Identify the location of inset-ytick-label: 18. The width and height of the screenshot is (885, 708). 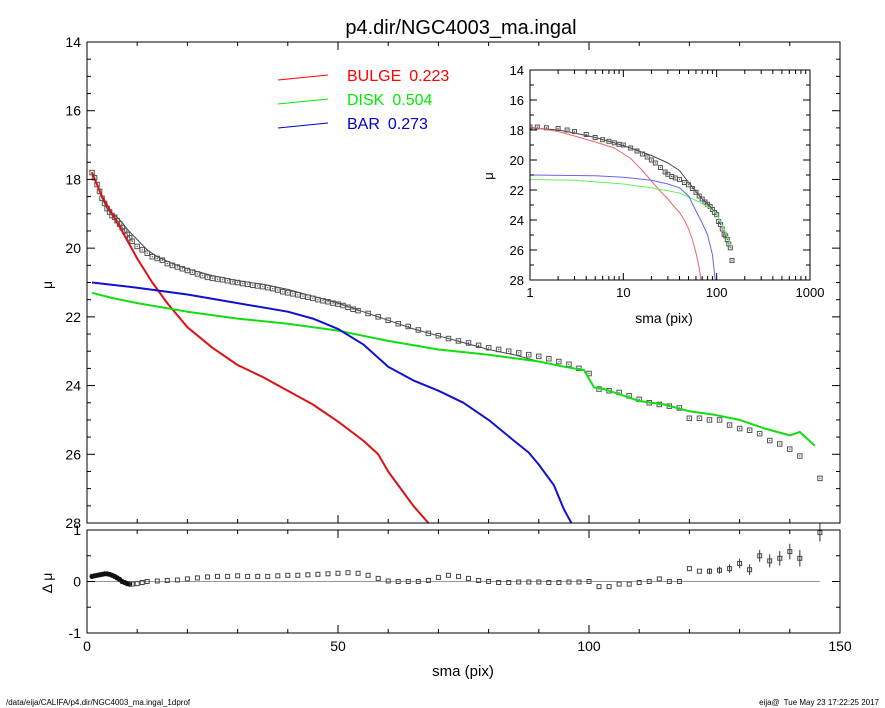
(517, 130).